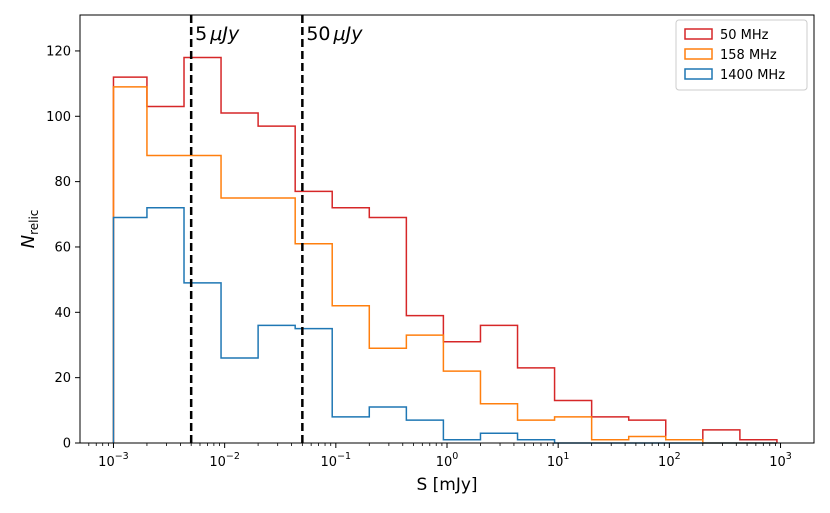 Image resolution: width=830 pixels, height=513 pixels. I want to click on y-tick-label: 80, so click(62, 182).